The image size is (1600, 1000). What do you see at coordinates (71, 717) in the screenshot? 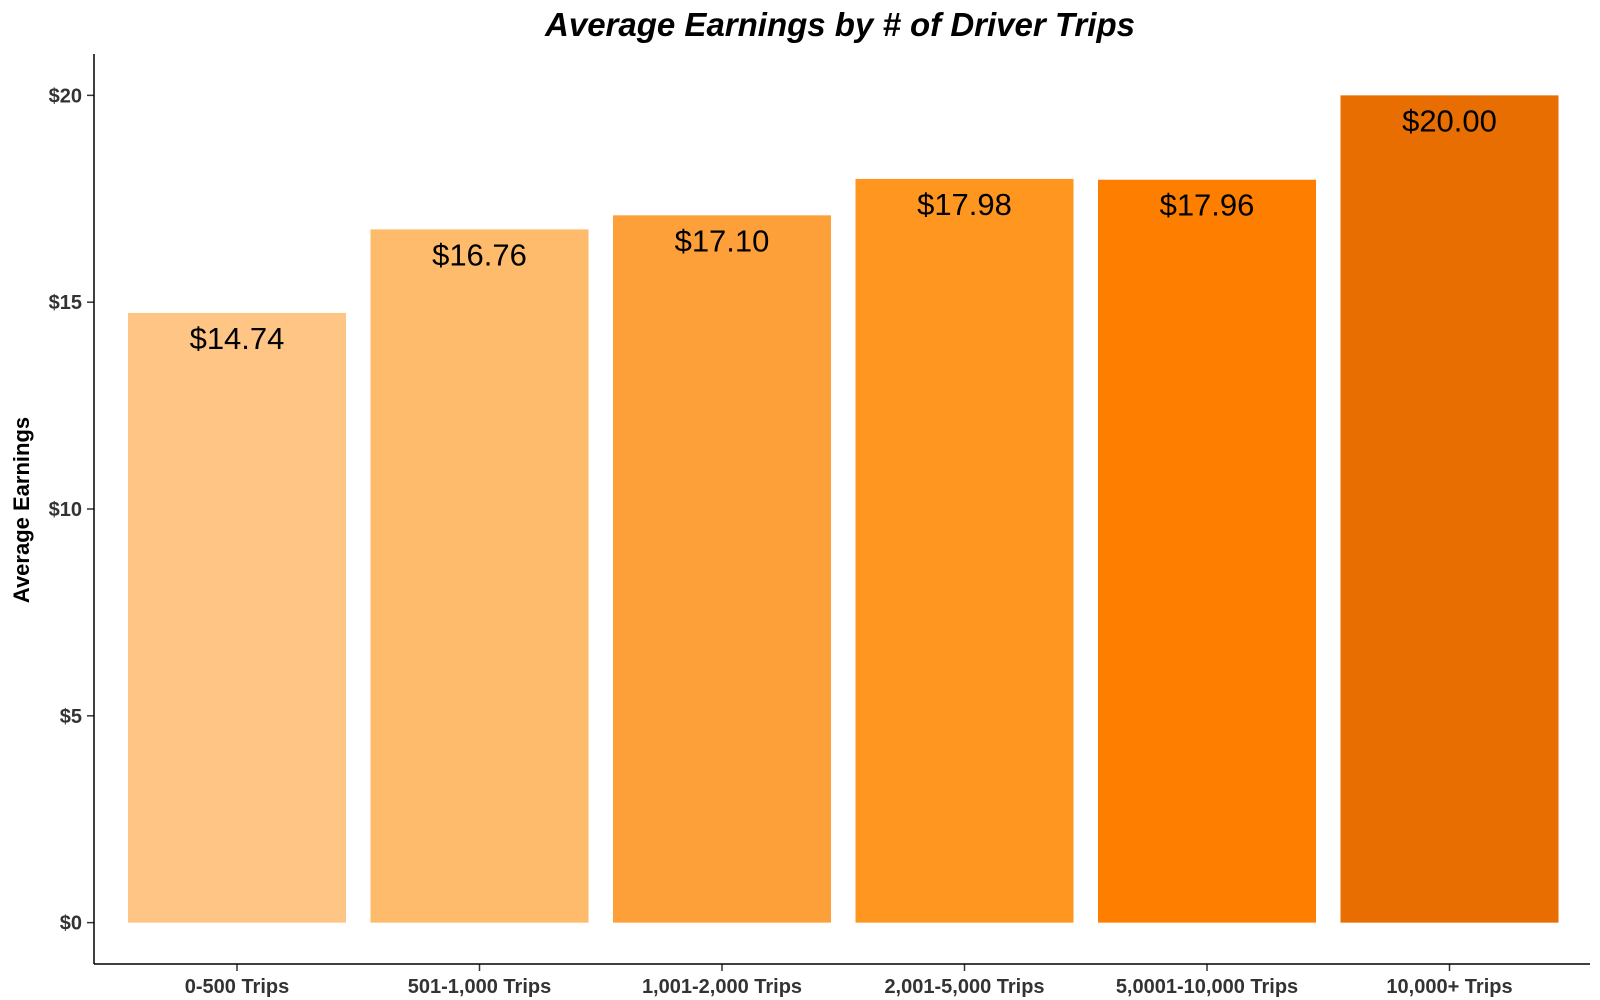
I see `y-tick-label: $5` at bounding box center [71, 717].